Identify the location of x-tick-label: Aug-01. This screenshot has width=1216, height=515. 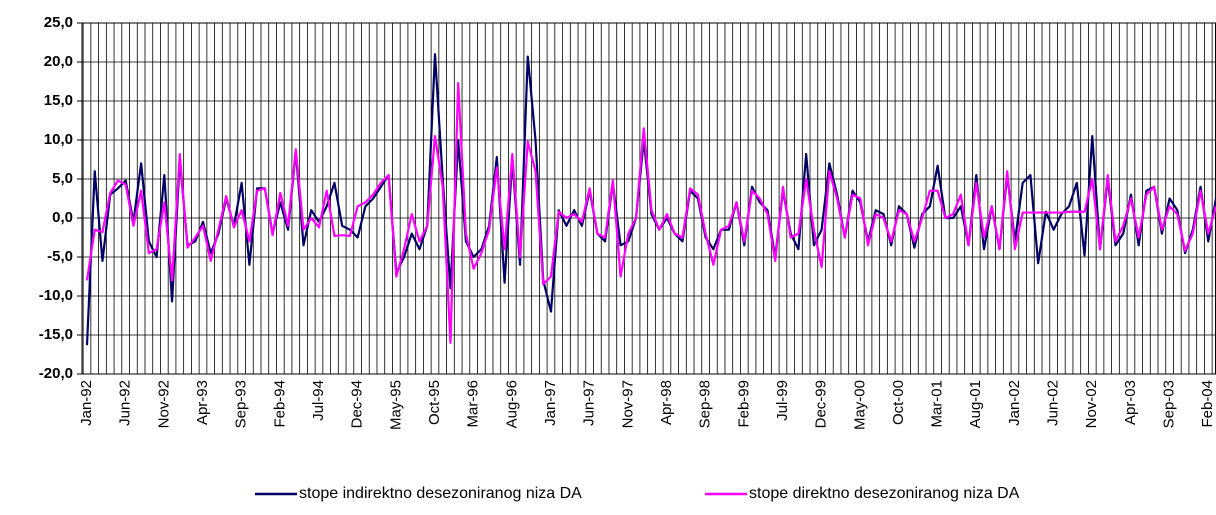
(975, 404).